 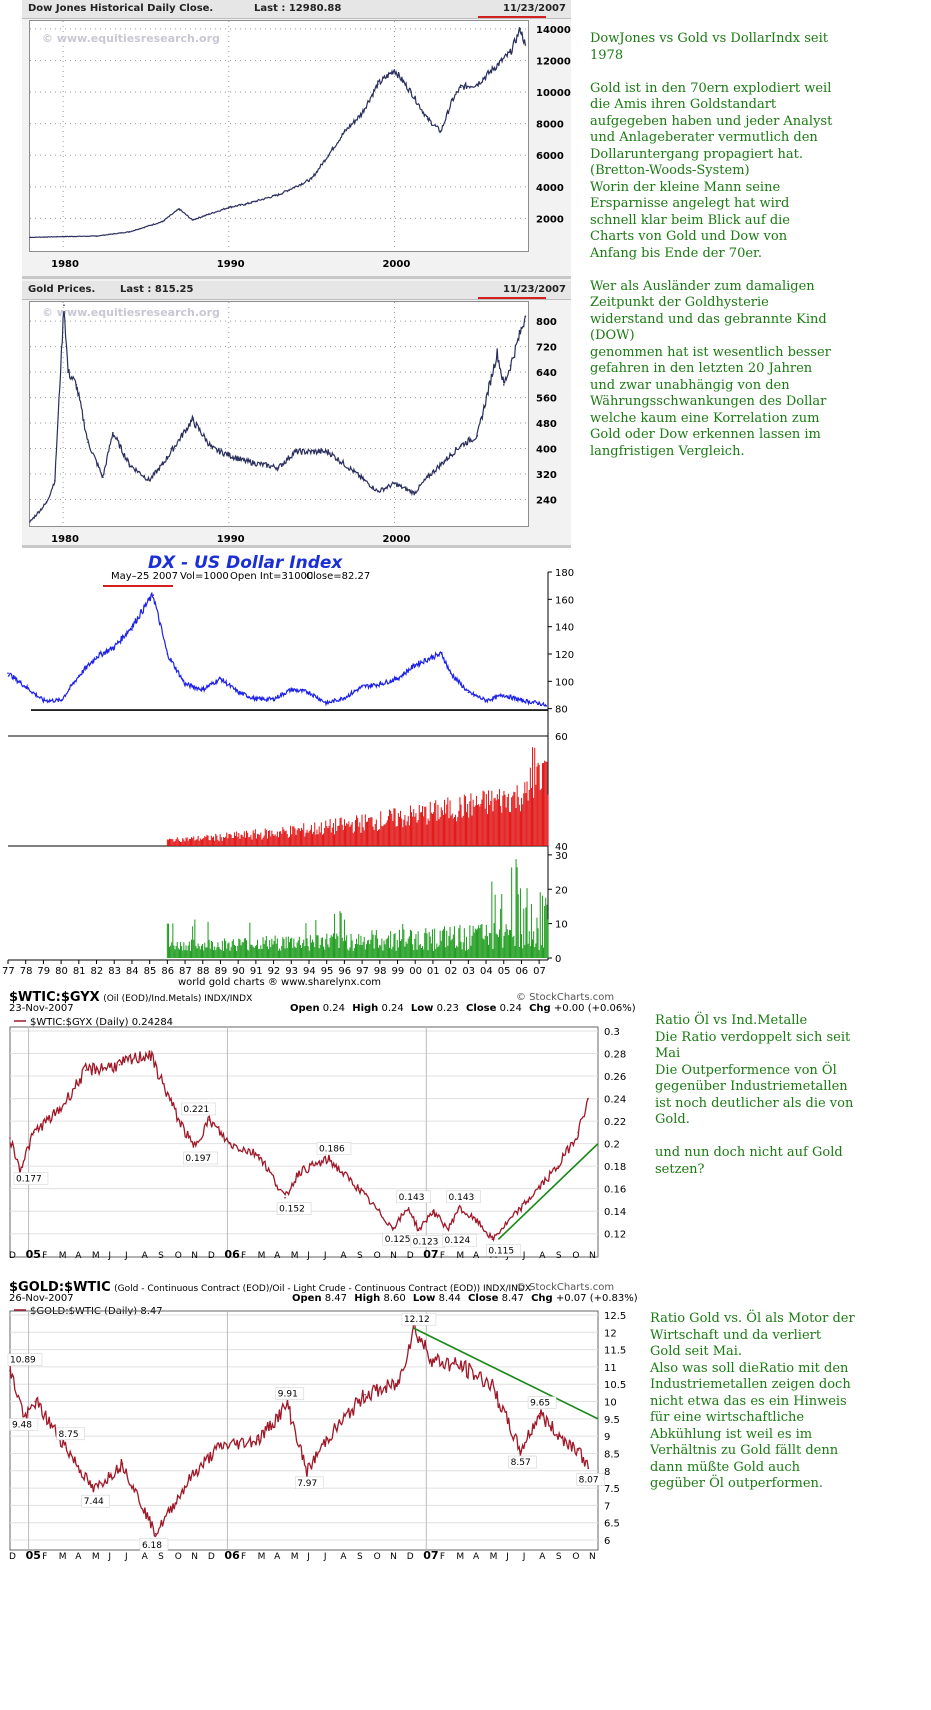 I want to click on wtic-value-label-box, so click(x=459, y=1240).